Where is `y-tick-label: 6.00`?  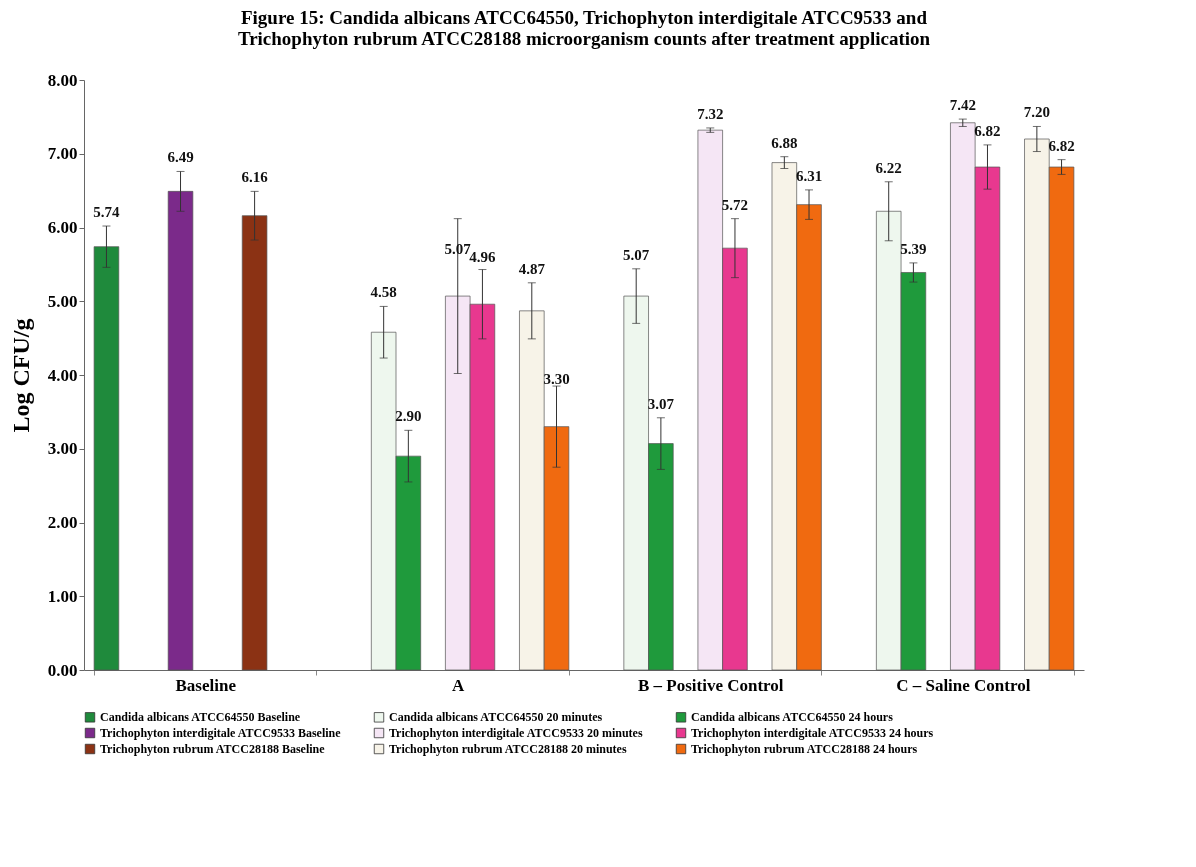
y-tick-label: 6.00 is located at coordinates (62, 227).